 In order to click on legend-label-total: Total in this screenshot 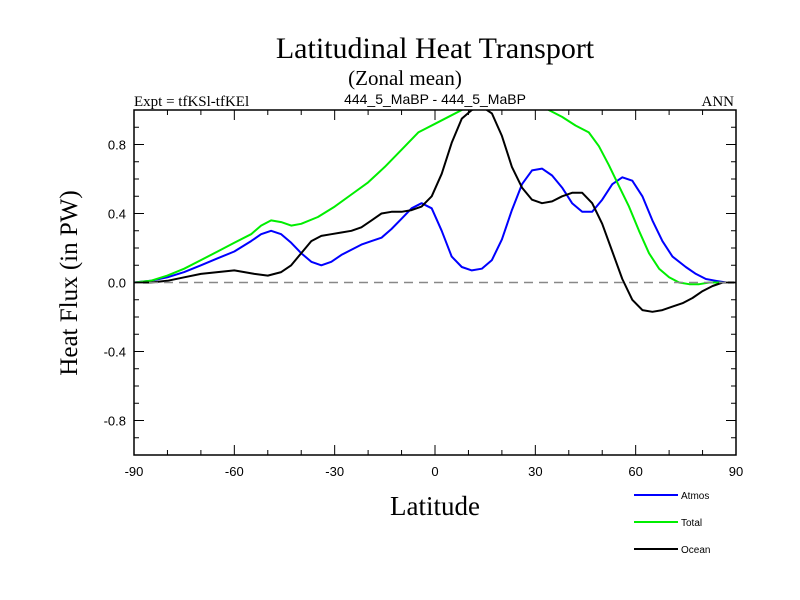, I will do `click(691, 523)`.